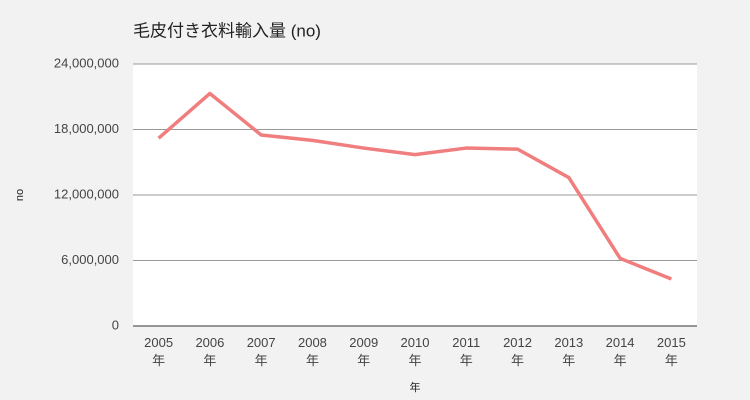 The height and width of the screenshot is (400, 750). Describe the element at coordinates (671, 351) in the screenshot. I see `x-tick-label: 2015年` at that location.